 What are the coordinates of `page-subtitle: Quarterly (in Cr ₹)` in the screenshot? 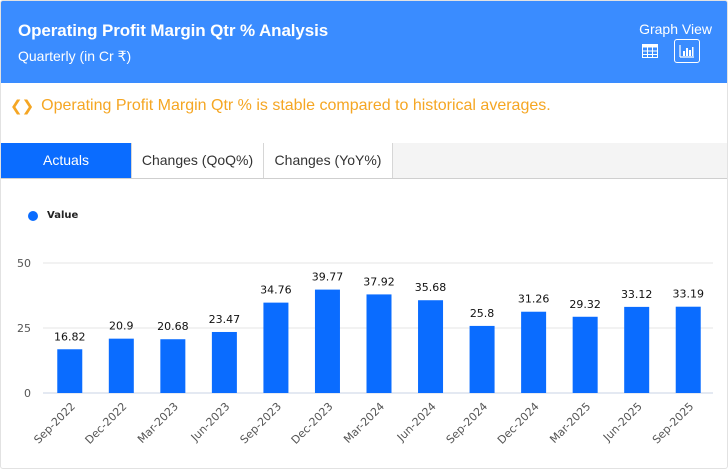 It's located at (75, 56).